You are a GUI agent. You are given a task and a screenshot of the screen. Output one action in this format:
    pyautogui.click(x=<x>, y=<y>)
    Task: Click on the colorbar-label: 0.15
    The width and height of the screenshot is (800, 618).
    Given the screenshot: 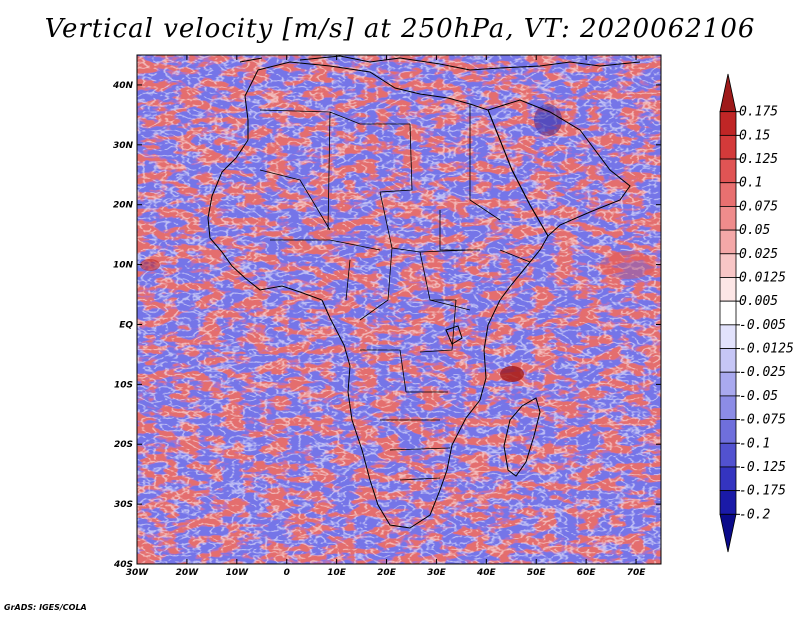 What is the action you would take?
    pyautogui.click(x=754, y=135)
    